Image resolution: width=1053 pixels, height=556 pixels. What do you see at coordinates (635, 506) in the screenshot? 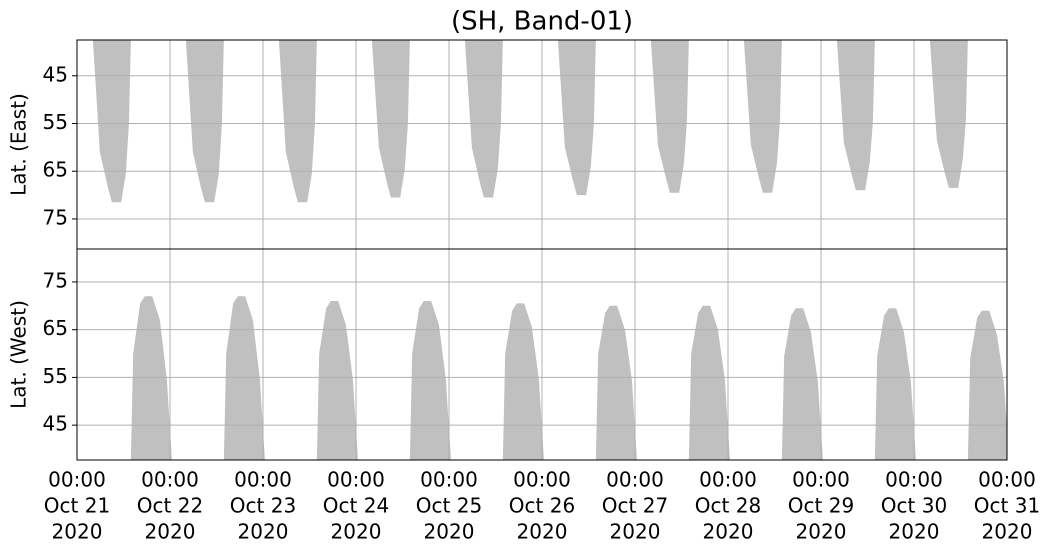
I see `x-tick-label: Oct 27` at bounding box center [635, 506].